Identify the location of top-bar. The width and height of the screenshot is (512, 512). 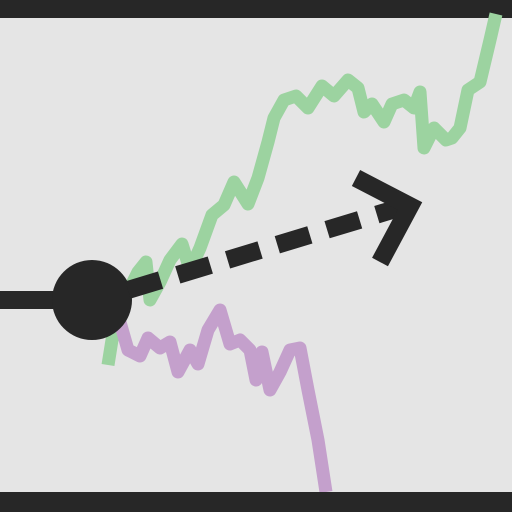
(256, 9).